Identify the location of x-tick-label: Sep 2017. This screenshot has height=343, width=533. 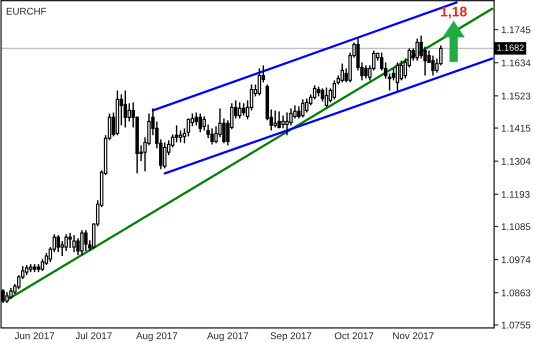
(291, 337).